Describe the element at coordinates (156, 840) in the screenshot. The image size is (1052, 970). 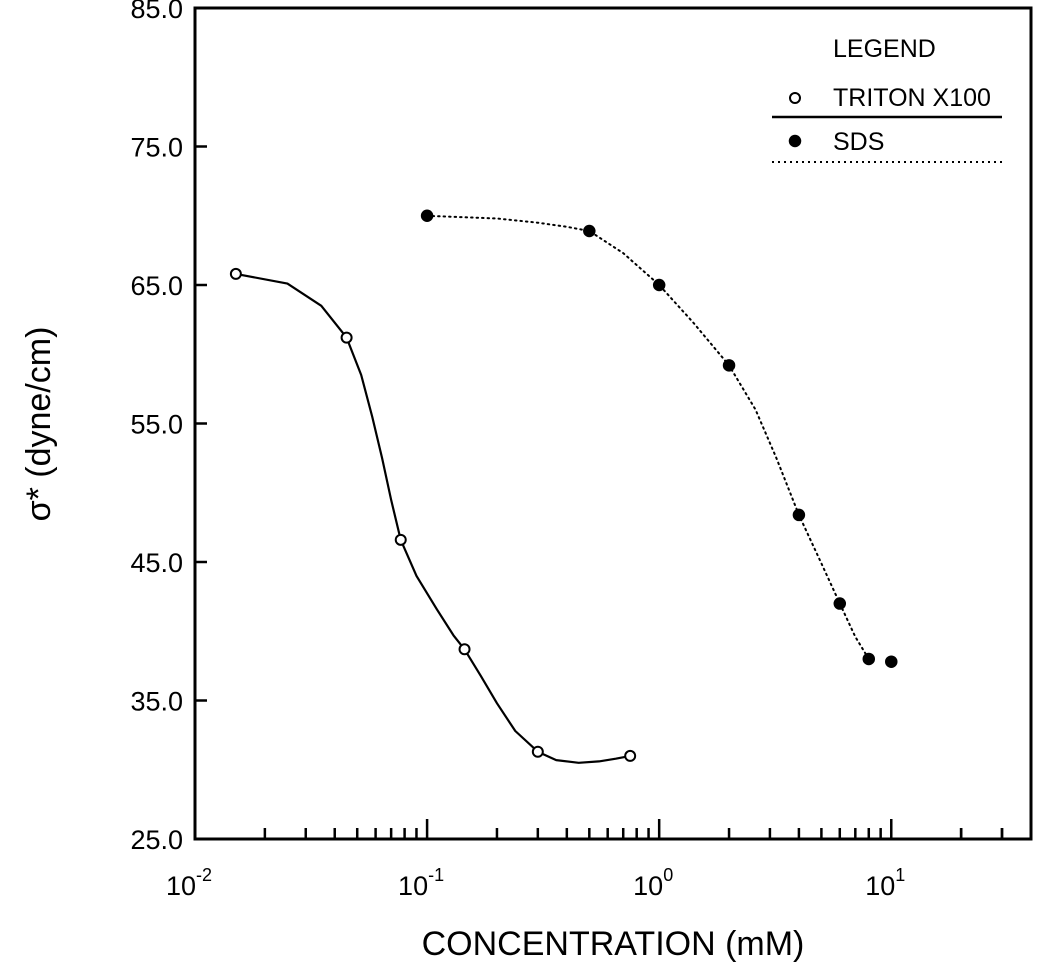
I see `y-tick-label: 25.0` at that location.